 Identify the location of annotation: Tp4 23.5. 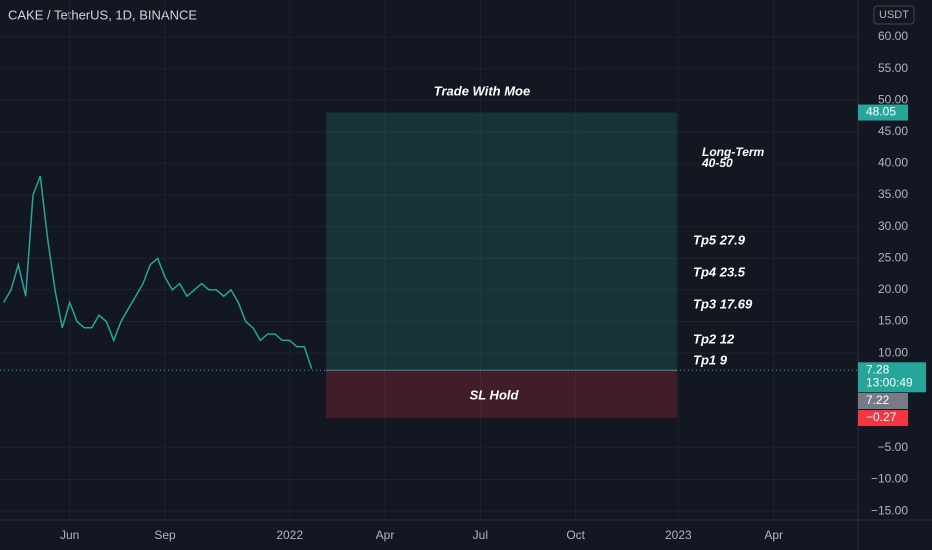
(719, 271).